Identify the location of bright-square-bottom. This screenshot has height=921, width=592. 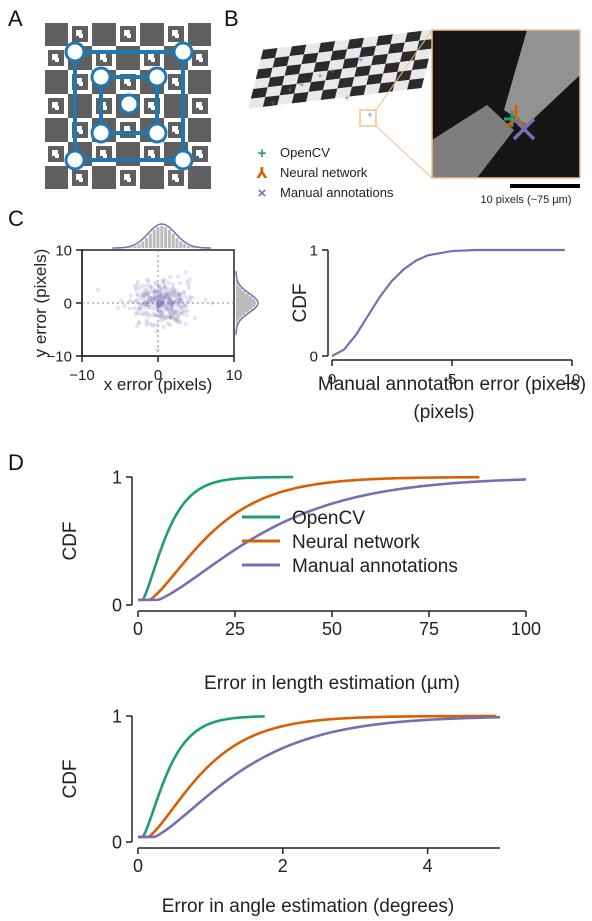
(473, 141).